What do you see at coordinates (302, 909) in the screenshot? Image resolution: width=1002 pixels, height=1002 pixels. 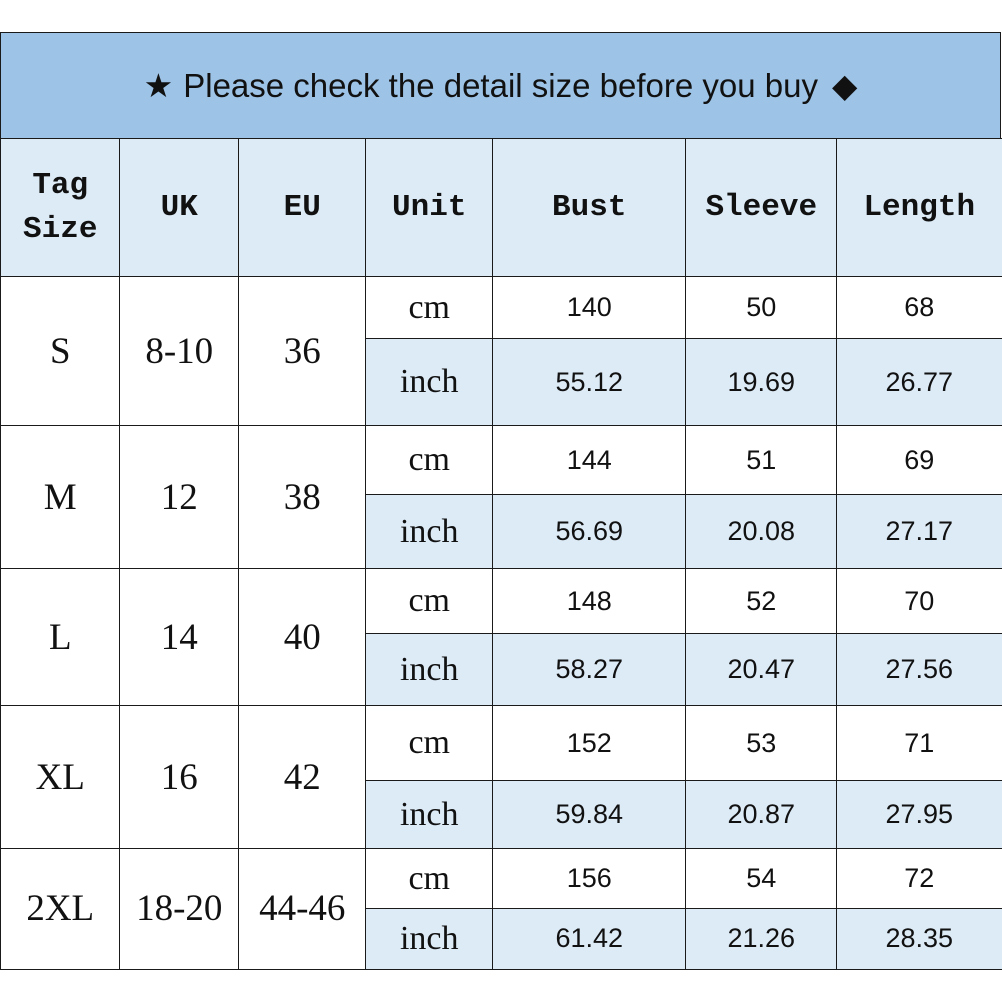 I see `eu-size-cell: 44-46` at bounding box center [302, 909].